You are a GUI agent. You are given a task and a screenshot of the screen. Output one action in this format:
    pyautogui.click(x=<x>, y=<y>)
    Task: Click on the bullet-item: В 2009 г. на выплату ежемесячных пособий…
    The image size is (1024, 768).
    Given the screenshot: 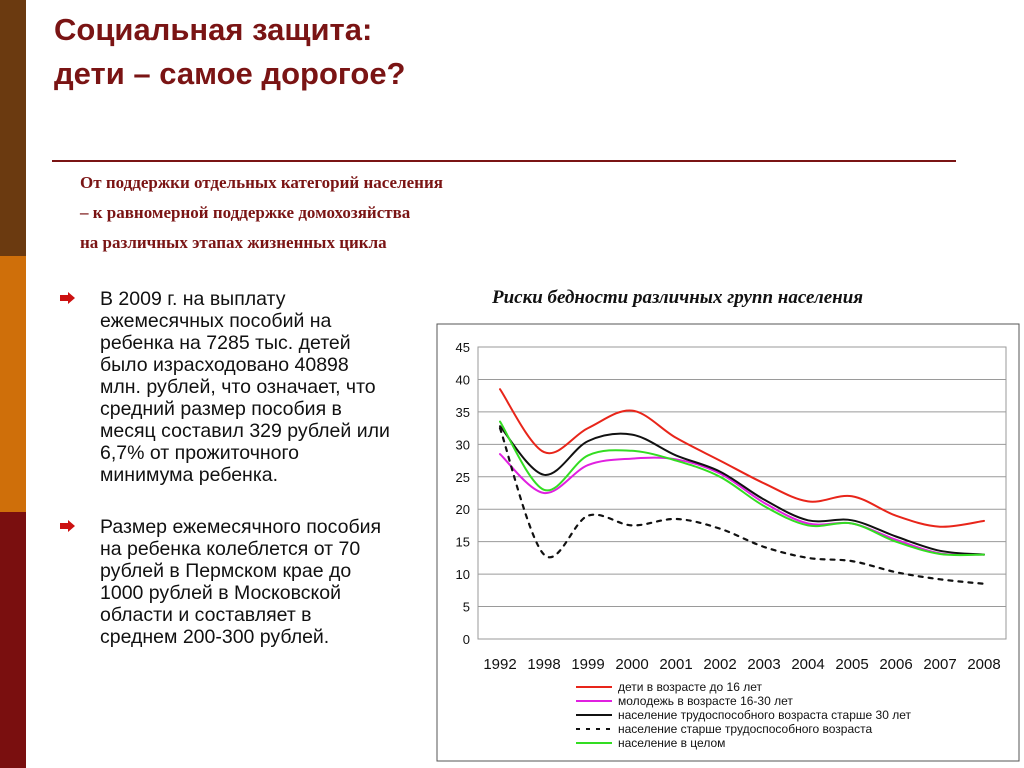 What is the action you would take?
    pyautogui.click(x=225, y=387)
    